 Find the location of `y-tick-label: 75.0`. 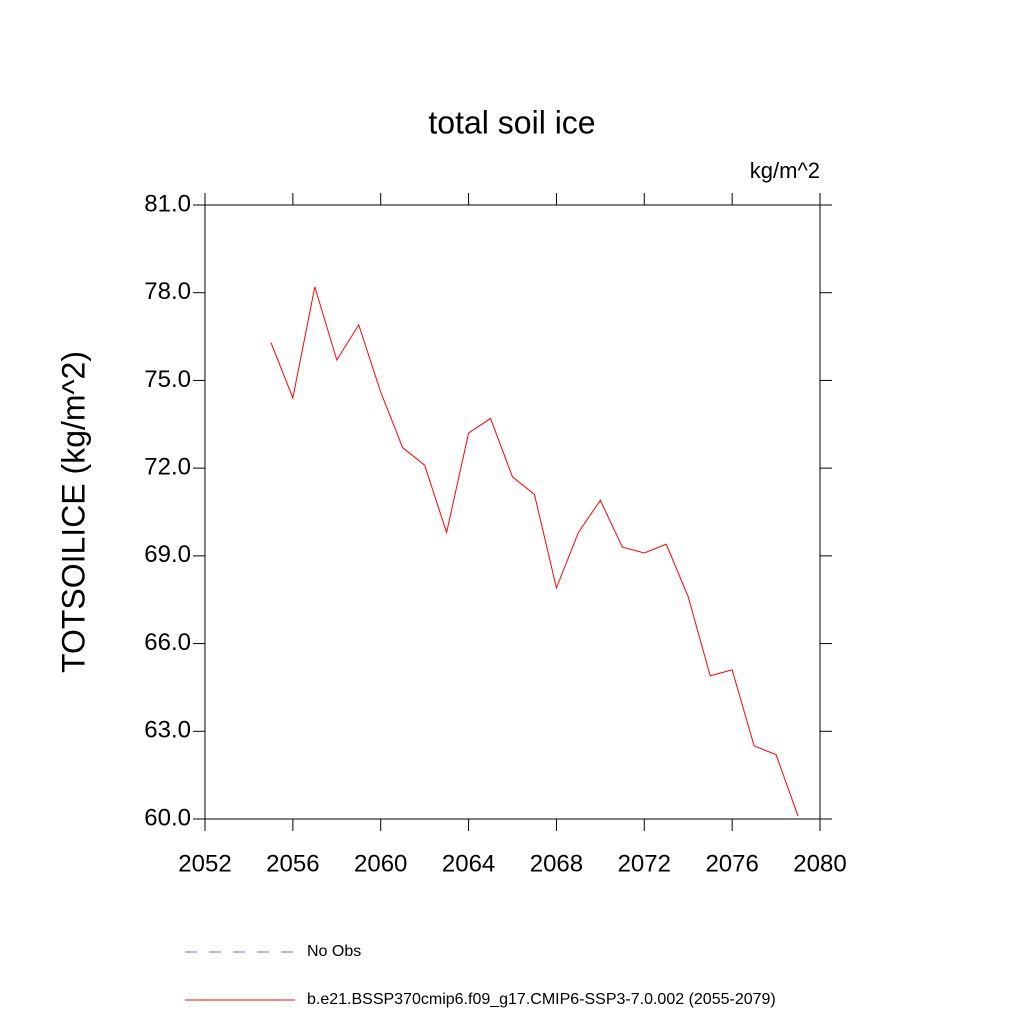

y-tick-label: 75.0 is located at coordinates (167, 379).